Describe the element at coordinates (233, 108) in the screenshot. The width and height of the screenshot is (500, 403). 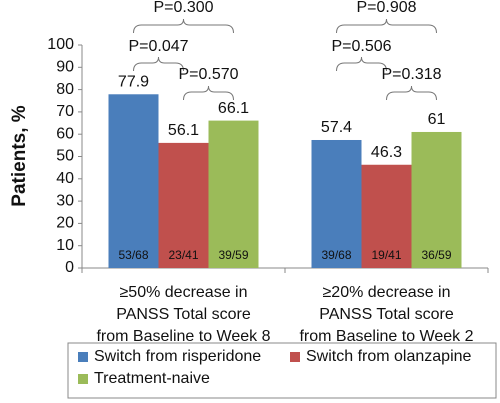
I see `value-label: 66.1` at that location.